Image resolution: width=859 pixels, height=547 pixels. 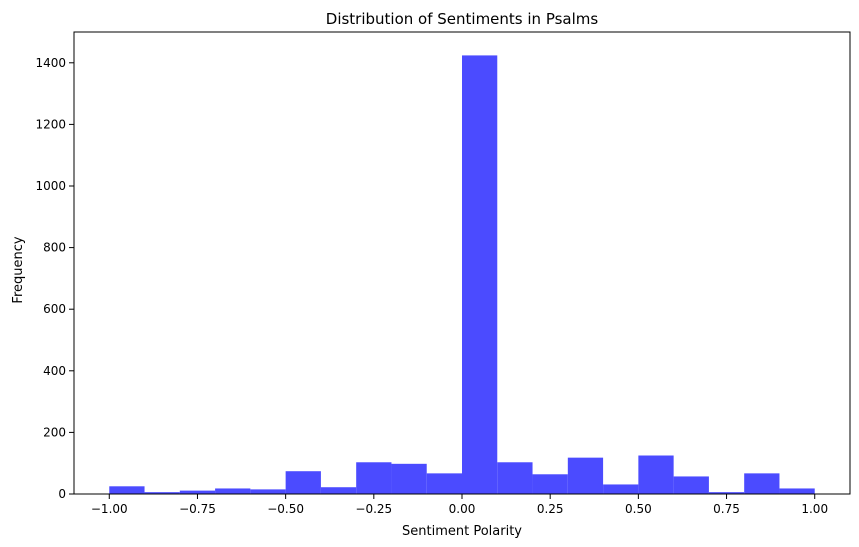 I want to click on y-tick-label: 1000, so click(x=50, y=186).